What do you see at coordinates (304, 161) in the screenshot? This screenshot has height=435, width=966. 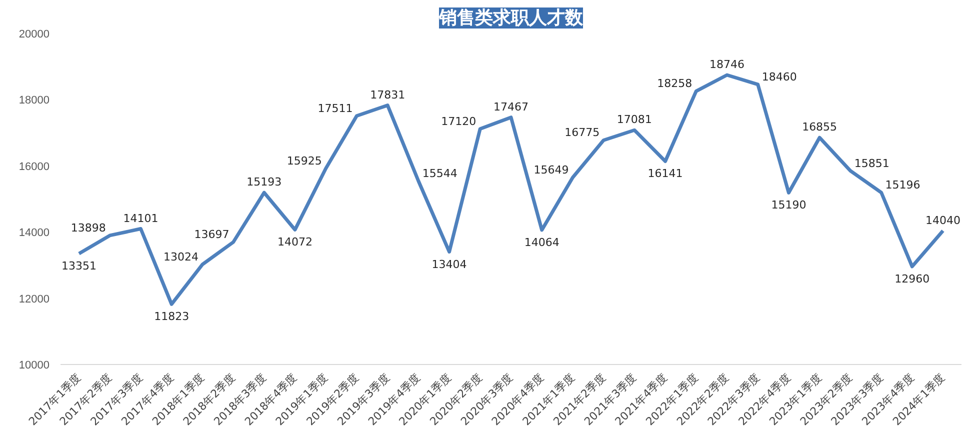 I see `data-label: 15925` at bounding box center [304, 161].